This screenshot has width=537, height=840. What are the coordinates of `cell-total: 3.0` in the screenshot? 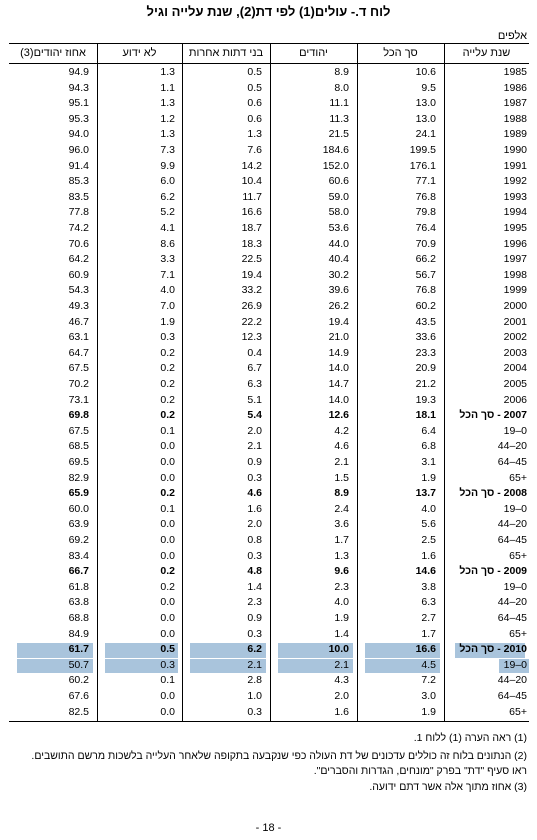 It's located at (428, 696).